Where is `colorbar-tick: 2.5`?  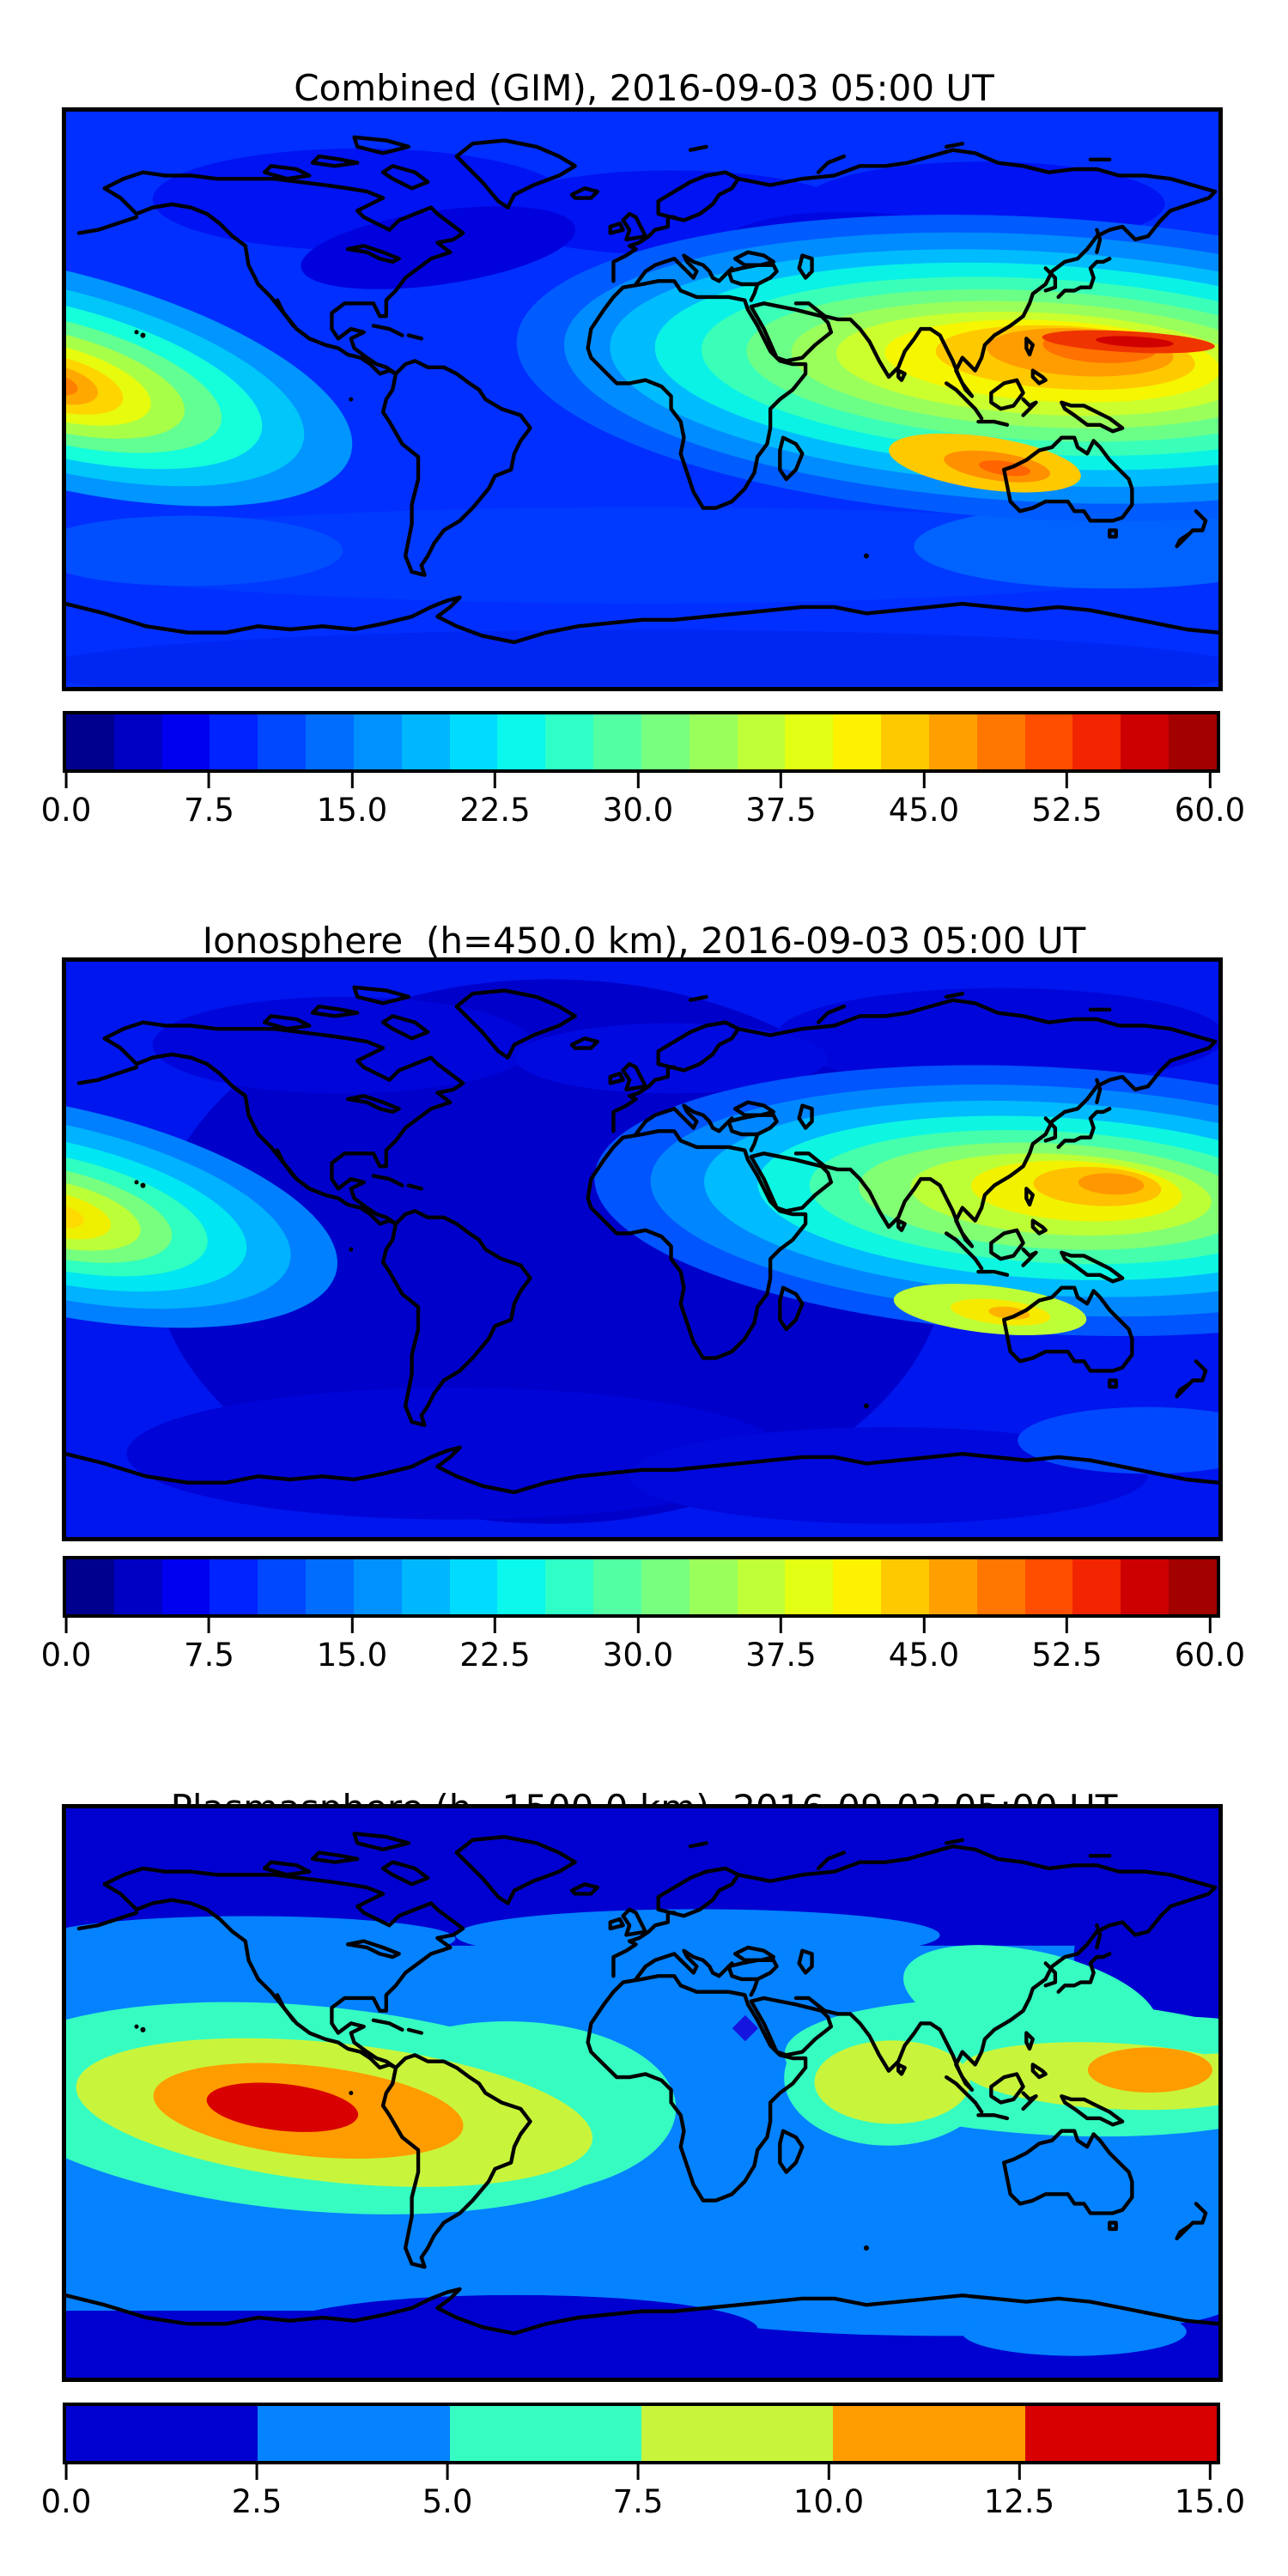 colorbar-tick: 2.5 is located at coordinates (257, 2492).